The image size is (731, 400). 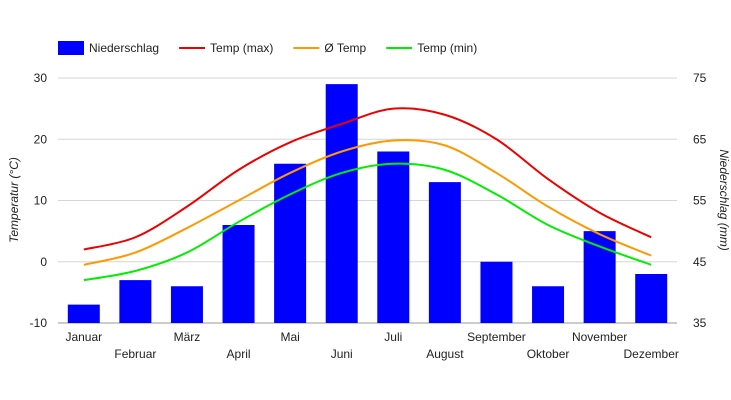 I want to click on x-tick-februar: Februar, so click(x=135, y=354).